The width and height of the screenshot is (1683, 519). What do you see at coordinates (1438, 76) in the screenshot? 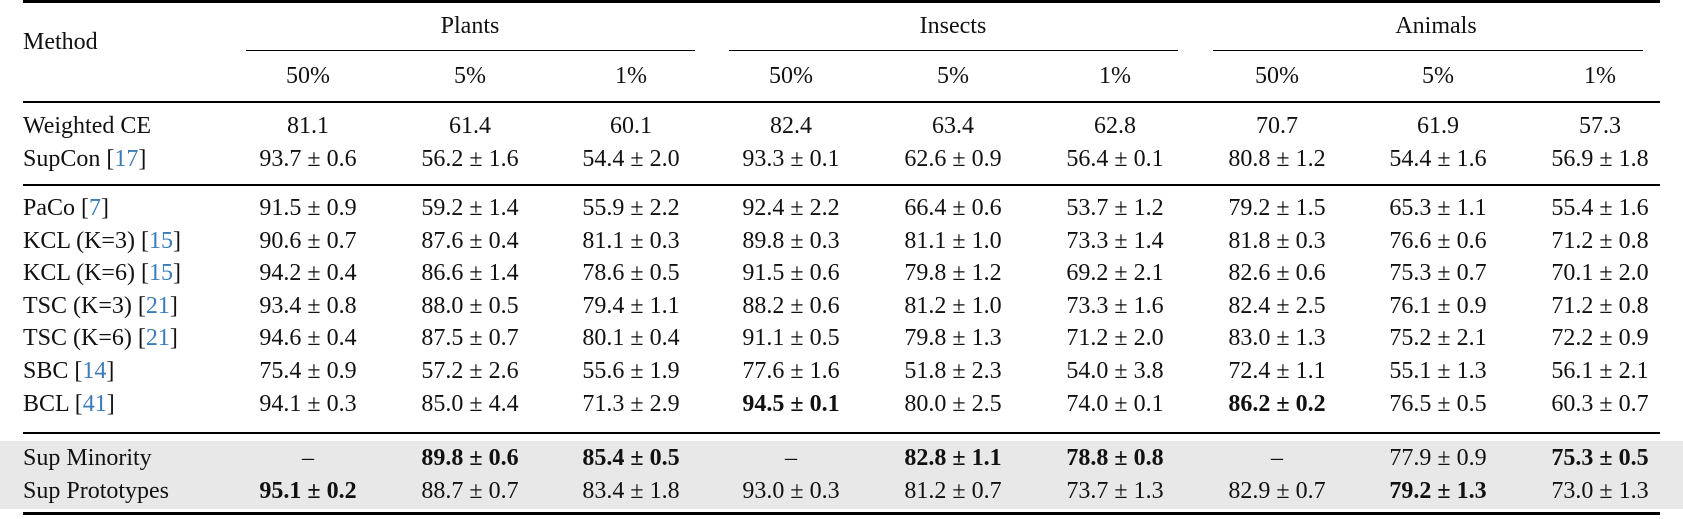
I see `subcolumn-header: 5%` at bounding box center [1438, 76].